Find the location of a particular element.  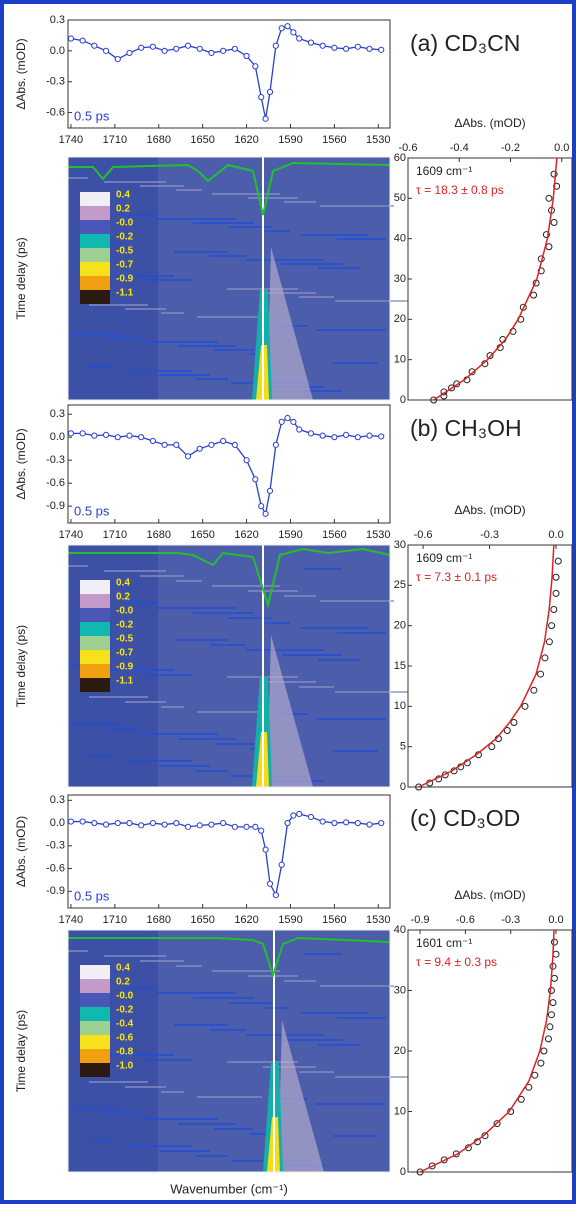

y-tick-label: 40 is located at coordinates (400, 239).